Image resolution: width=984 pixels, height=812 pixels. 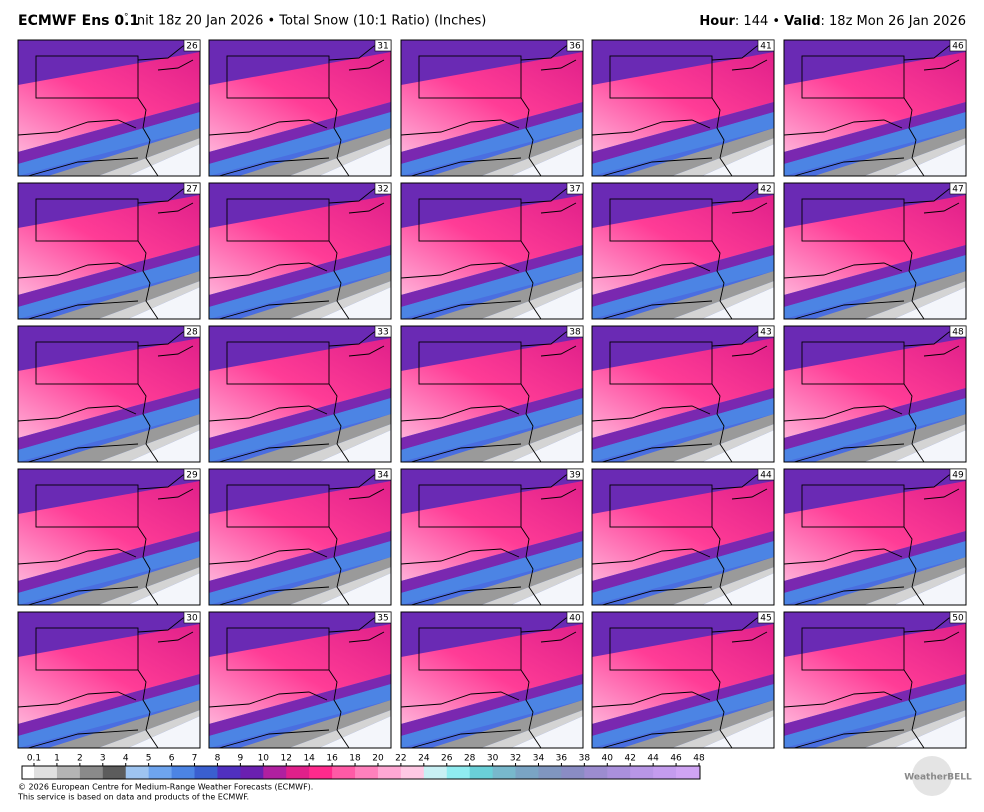 What do you see at coordinates (699, 759) in the screenshot?
I see `colorbar-label: 48` at bounding box center [699, 759].